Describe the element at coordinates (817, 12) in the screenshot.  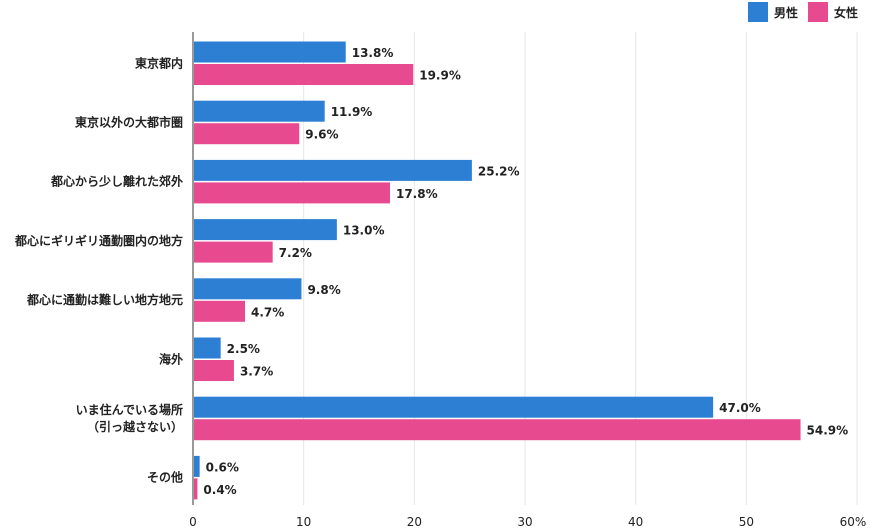
I see `legend-swatch-female` at that location.